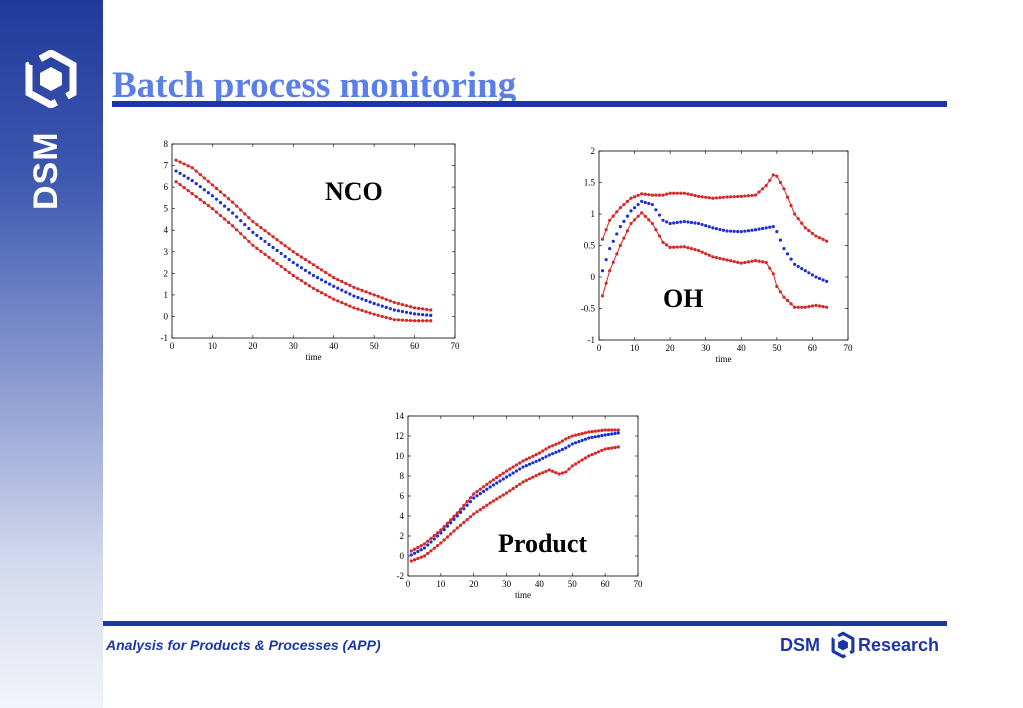  Describe the element at coordinates (400, 456) in the screenshot. I see `y-tick-label: 10` at that location.